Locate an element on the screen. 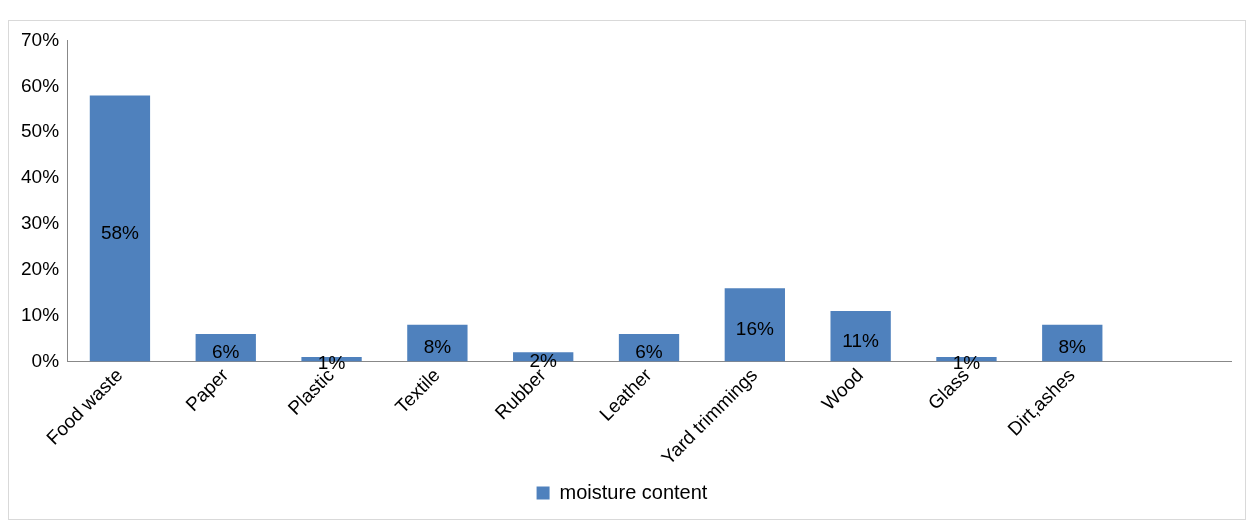 The height and width of the screenshot is (524, 1255). y-tick-label: 0% is located at coordinates (45, 360).